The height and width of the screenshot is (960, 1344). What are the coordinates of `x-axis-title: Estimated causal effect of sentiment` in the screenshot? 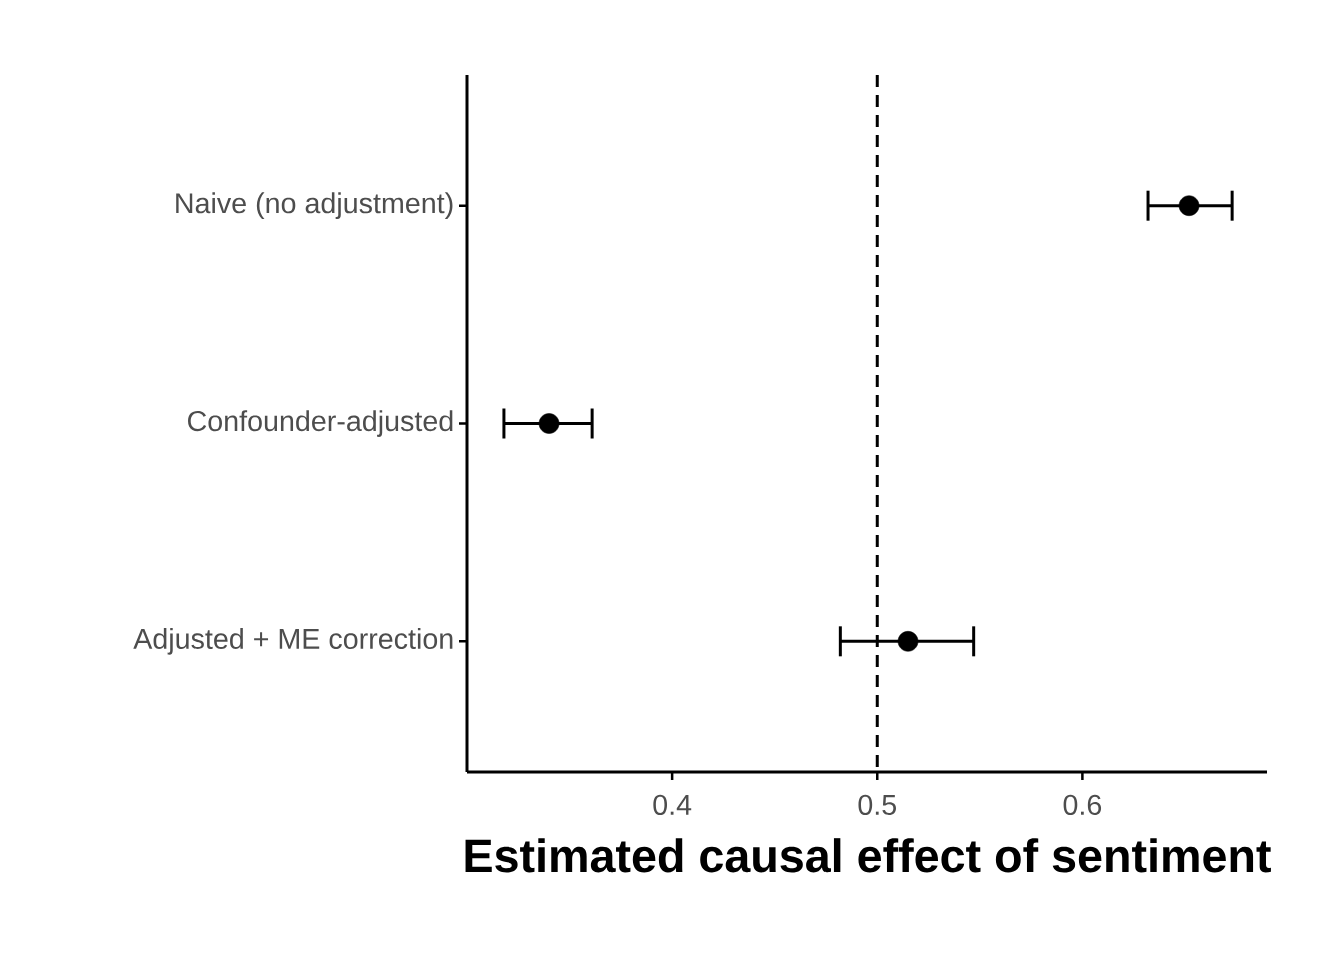 It's located at (868, 855).